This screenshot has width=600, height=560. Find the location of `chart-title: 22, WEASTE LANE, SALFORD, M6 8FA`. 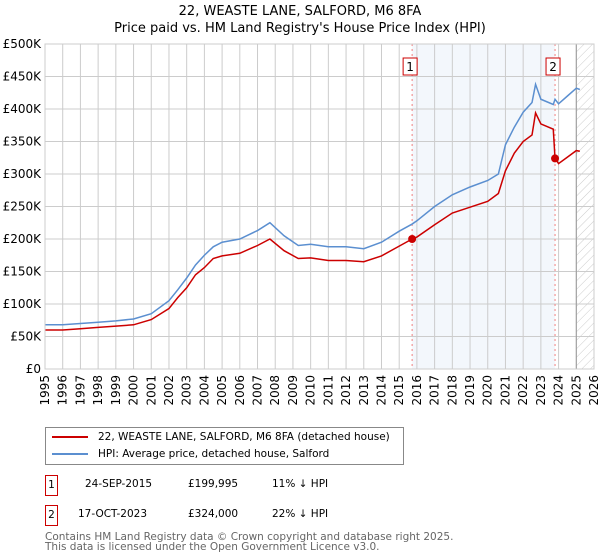

chart-title: 22, WEASTE LANE, SALFORD, M6 8FA is located at coordinates (300, 11).